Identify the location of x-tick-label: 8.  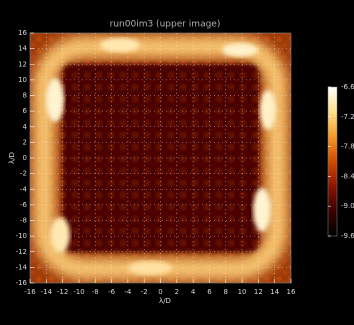
(226, 292).